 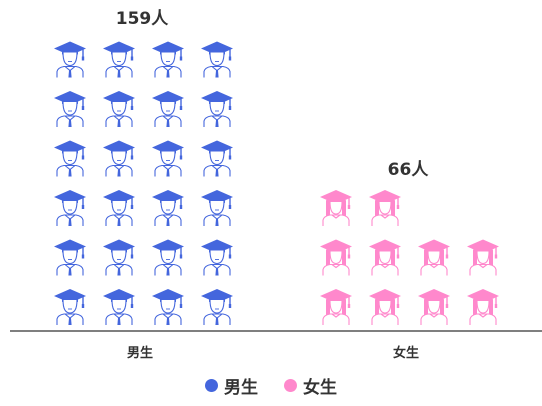 What do you see at coordinates (271, 385) in the screenshot?
I see `chart-legend: 男生 女生` at bounding box center [271, 385].